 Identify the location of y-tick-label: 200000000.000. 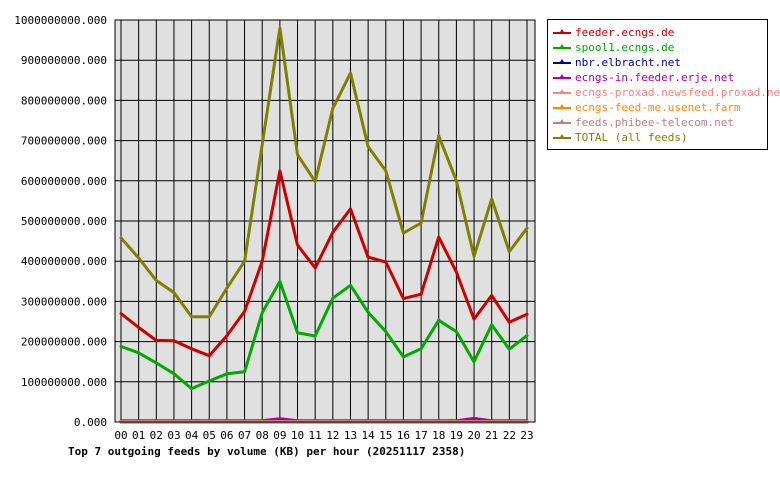
(64, 342).